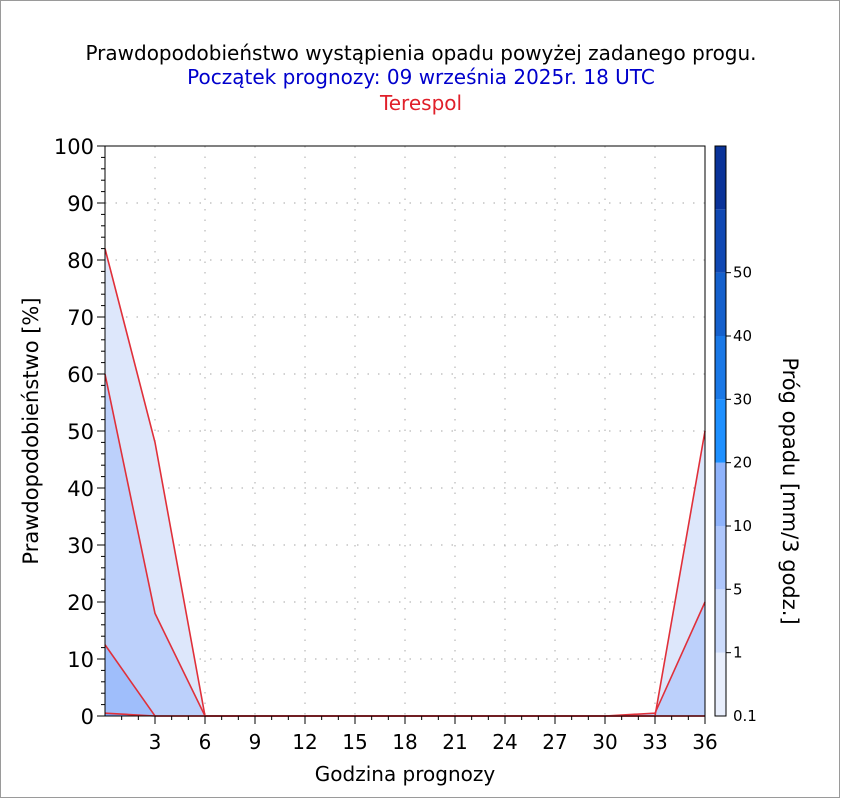 This screenshot has height=800, width=842. I want to click on colorbar-frame, so click(720, 431).